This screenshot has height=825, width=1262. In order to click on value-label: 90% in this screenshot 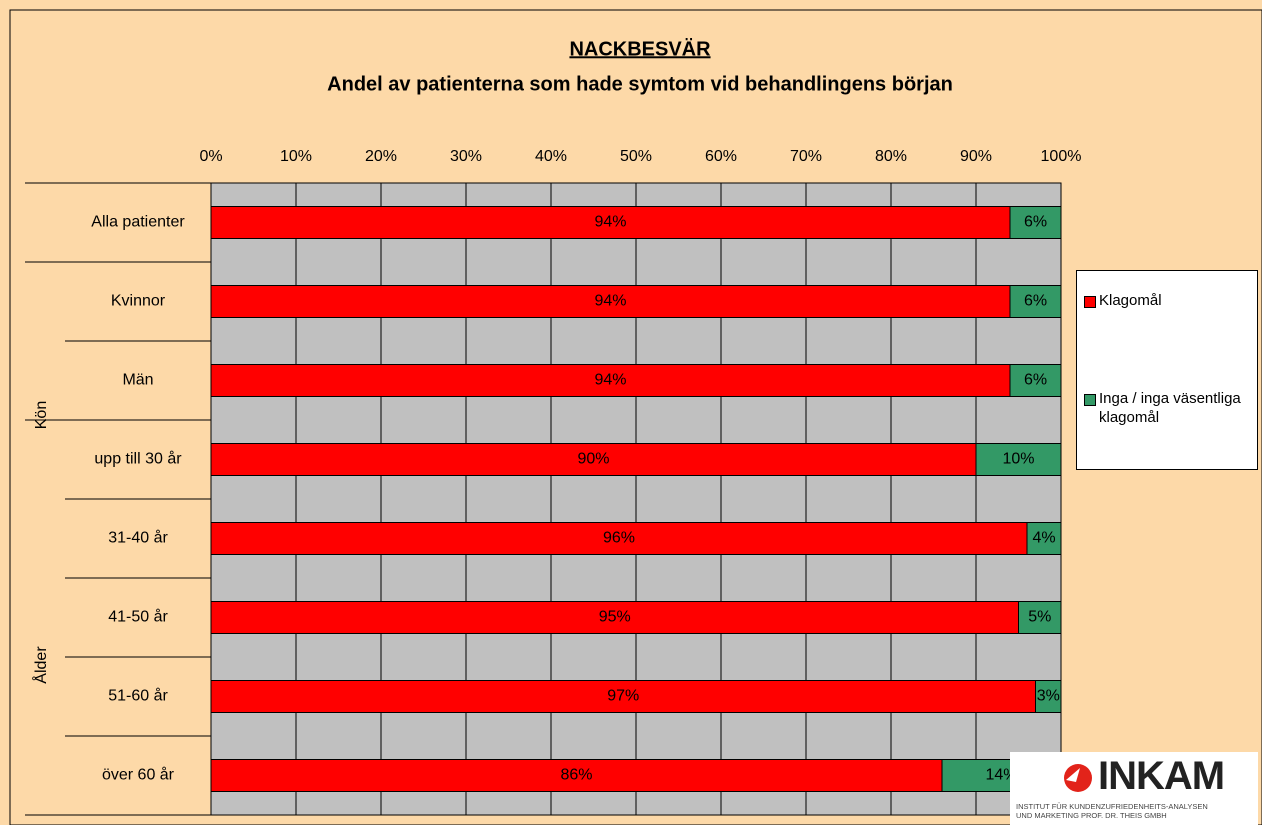, I will do `click(593, 459)`.